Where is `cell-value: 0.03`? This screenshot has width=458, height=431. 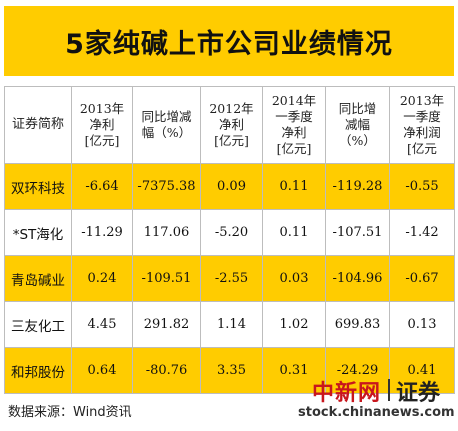 cell-value: 0.03 is located at coordinates (294, 278).